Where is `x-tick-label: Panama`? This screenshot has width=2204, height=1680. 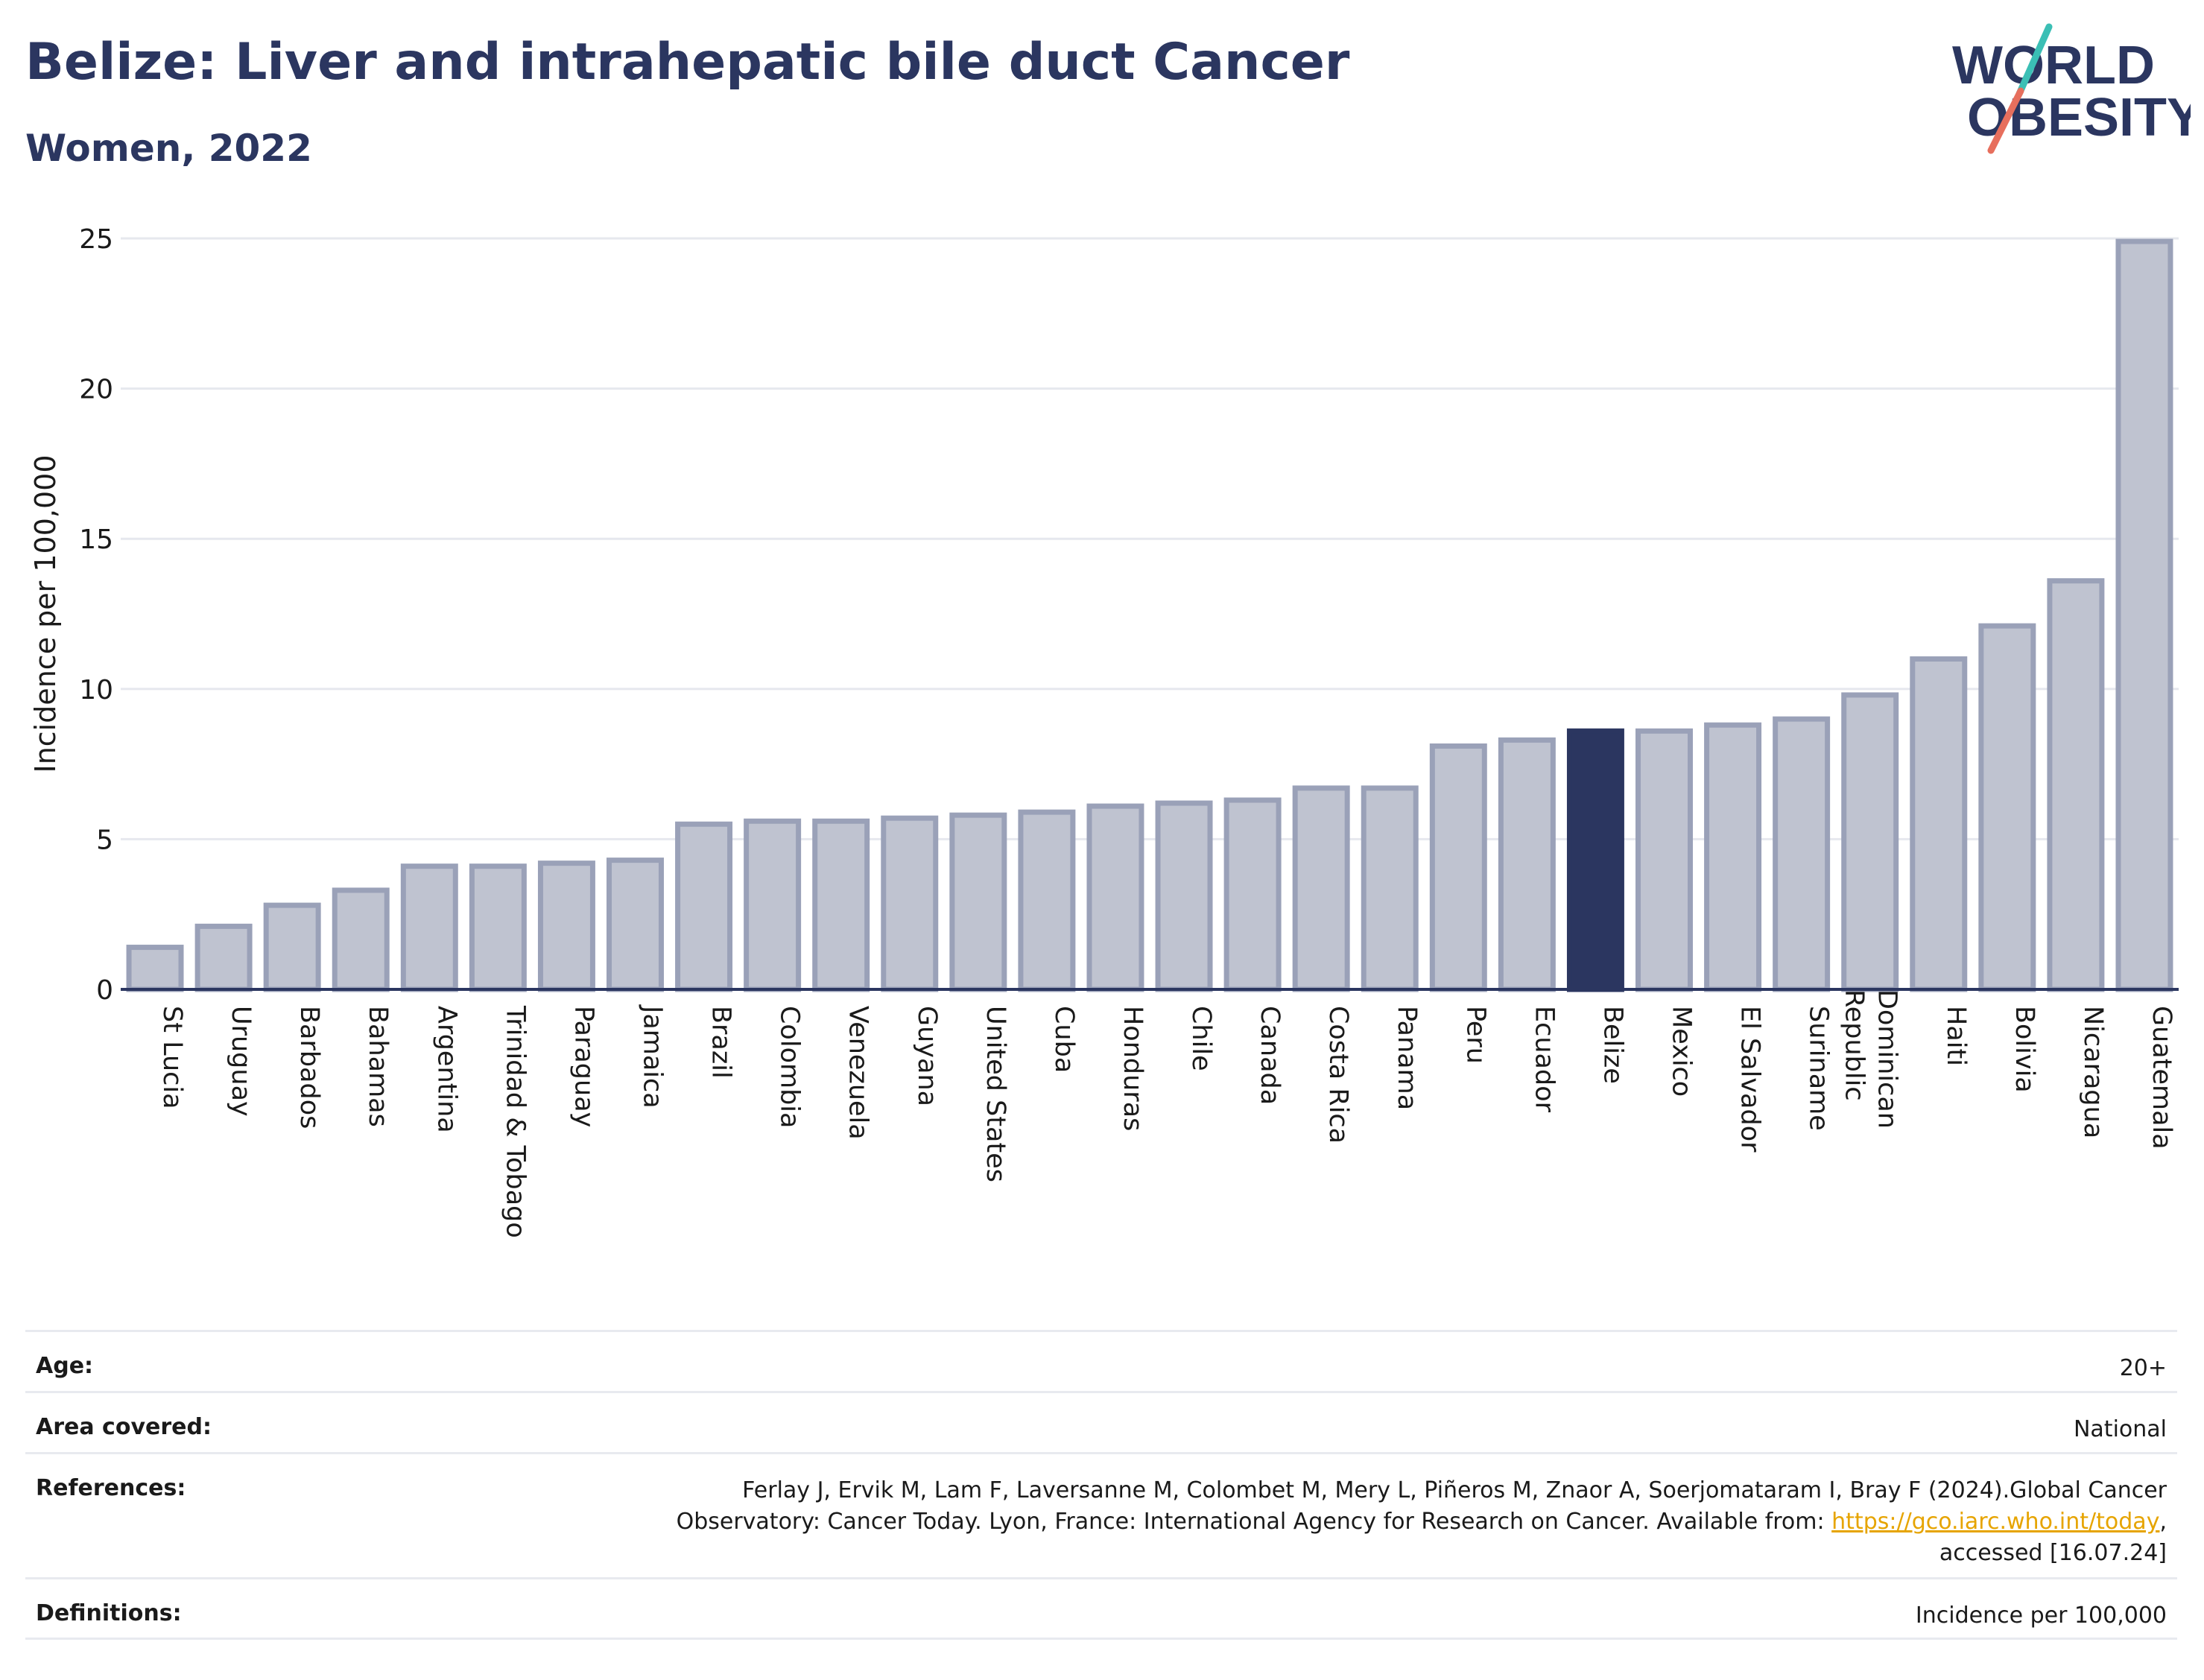 x-tick-label: Panama is located at coordinates (1407, 1058).